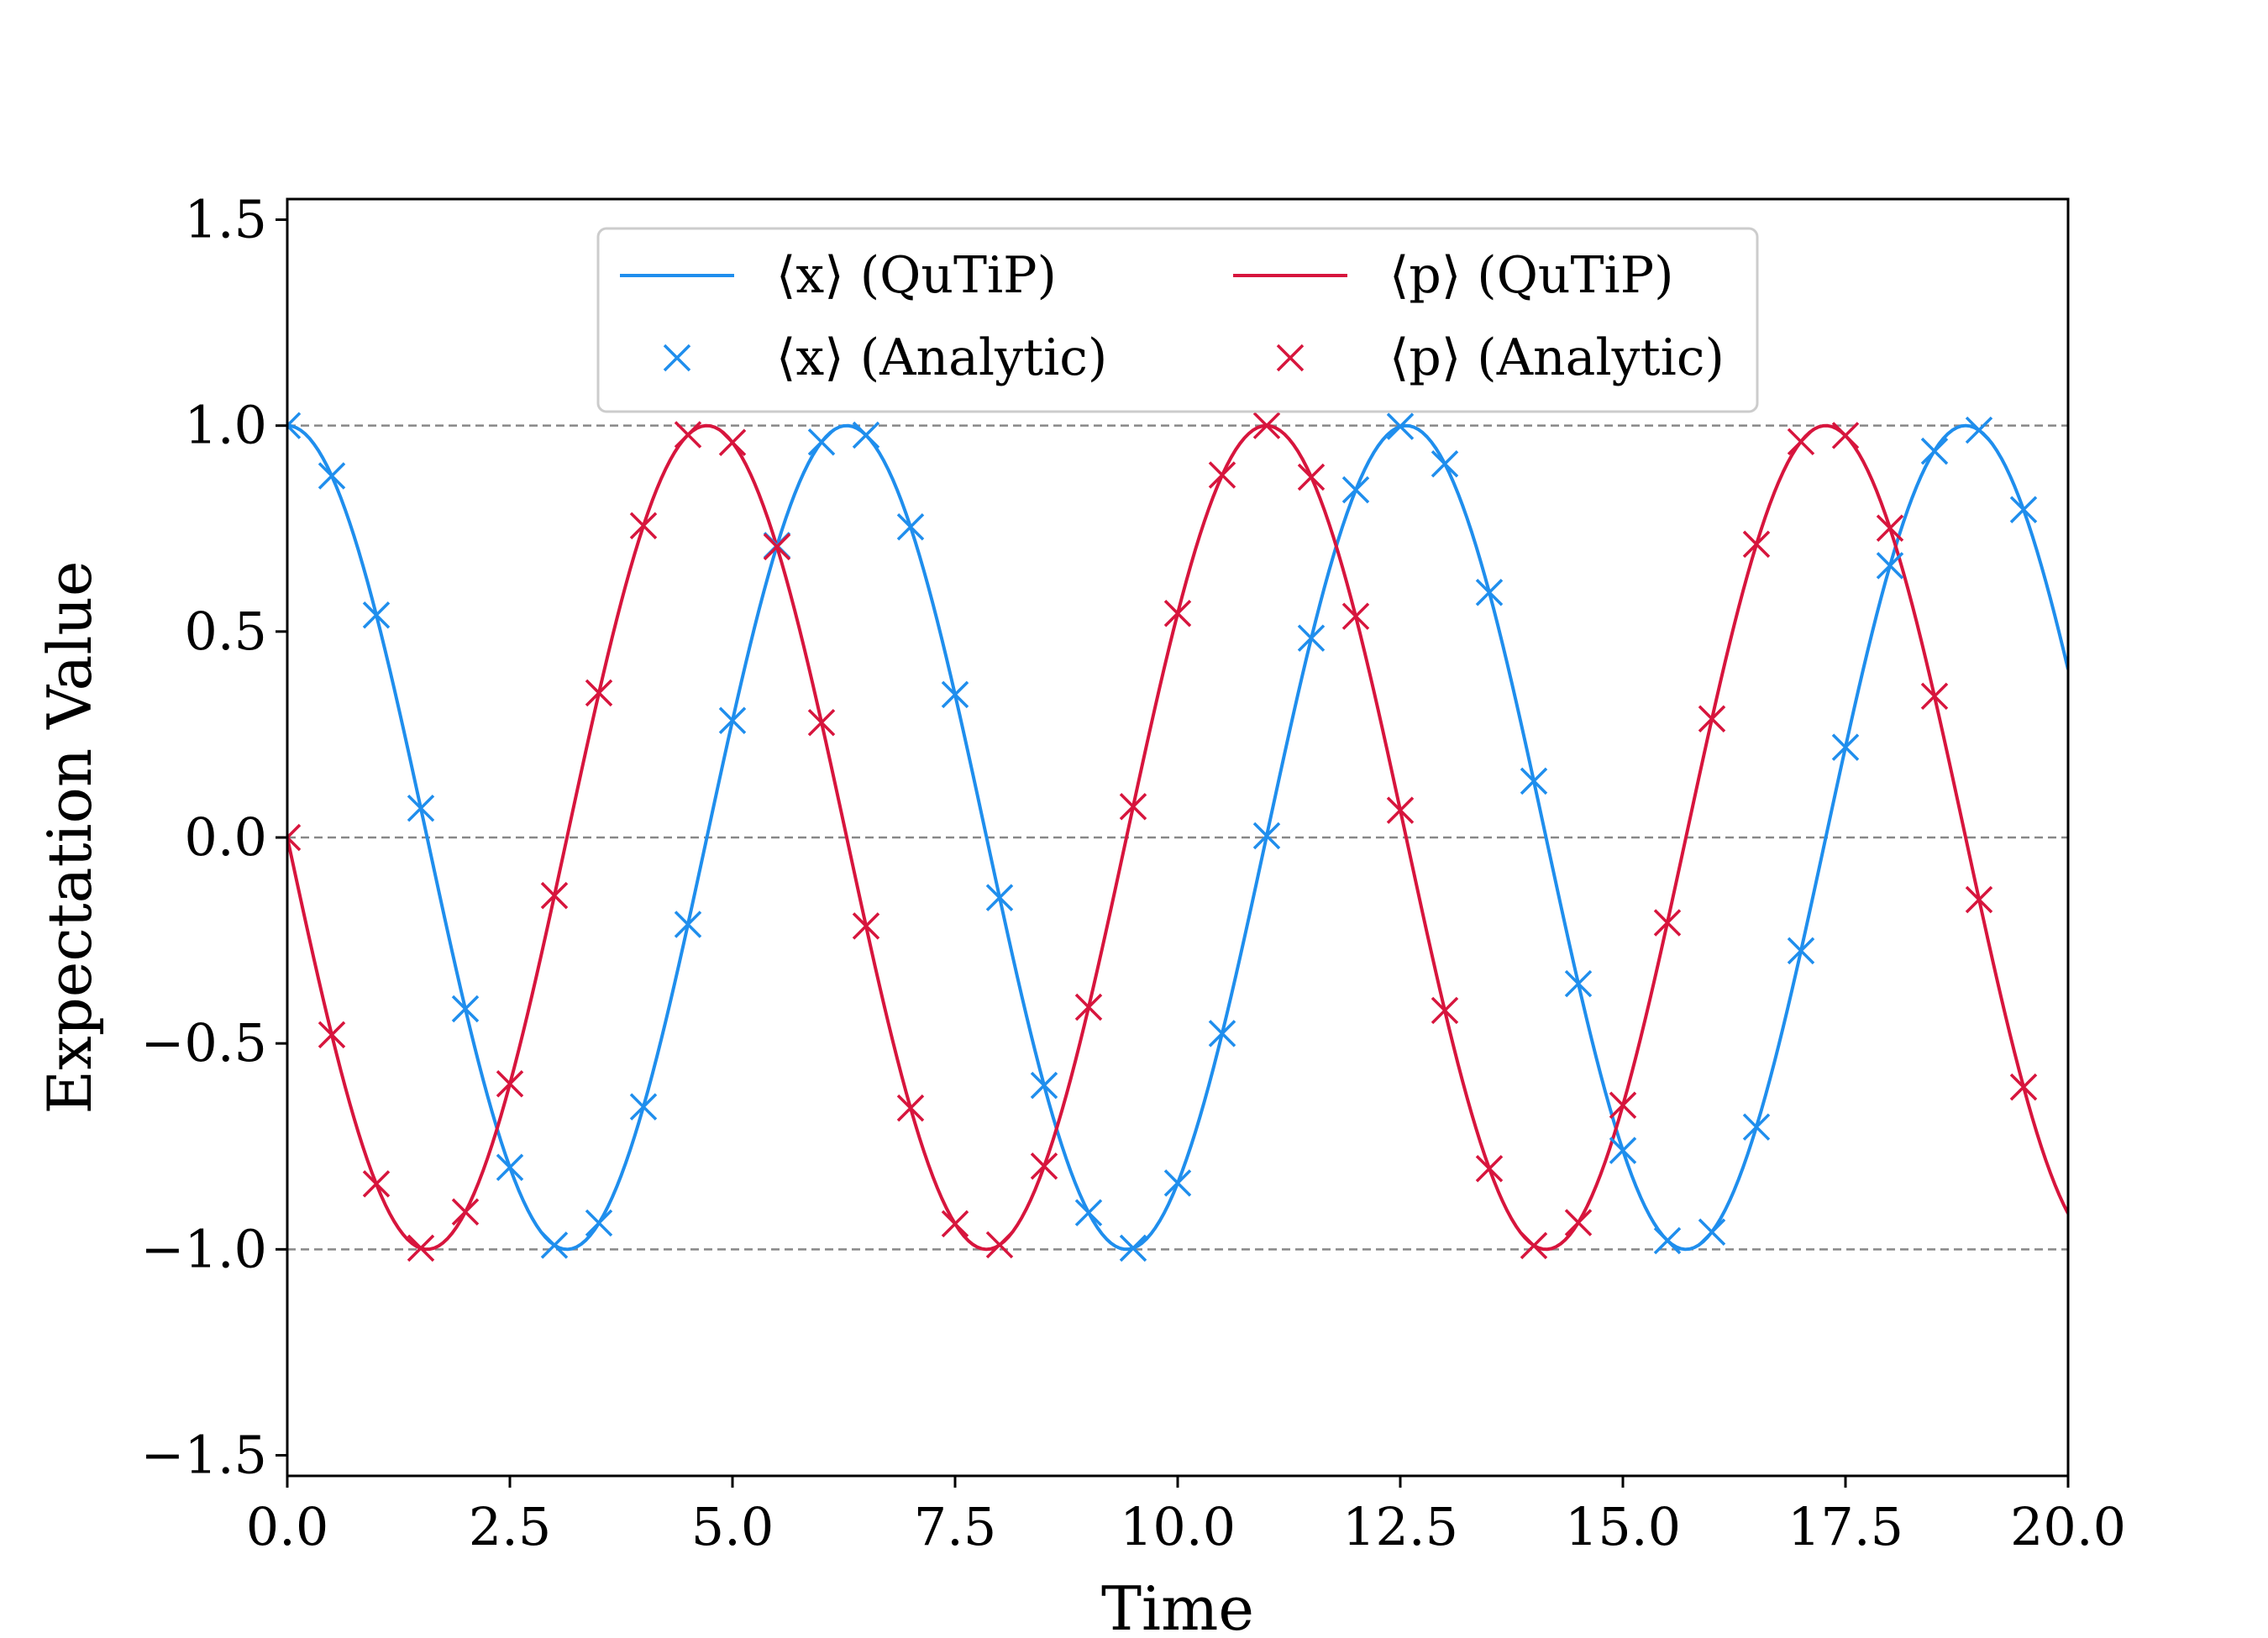 This screenshot has height=1638, width=2268. I want to click on x-tick-label: 12.5, so click(1400, 1526).